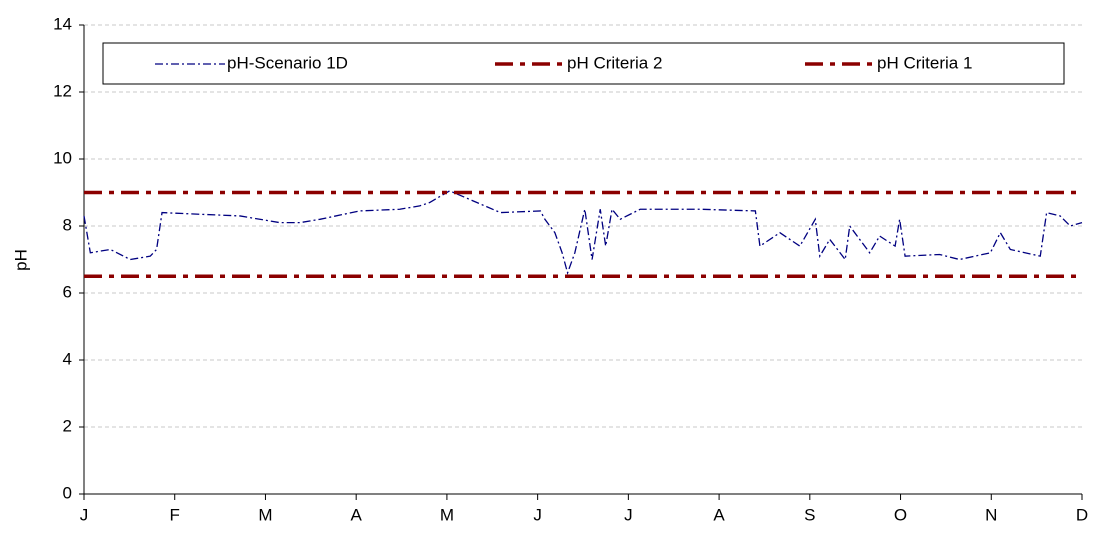 The image size is (1101, 540). Describe the element at coordinates (614, 62) in the screenshot. I see `legend-label: pH Criteria 2` at that location.